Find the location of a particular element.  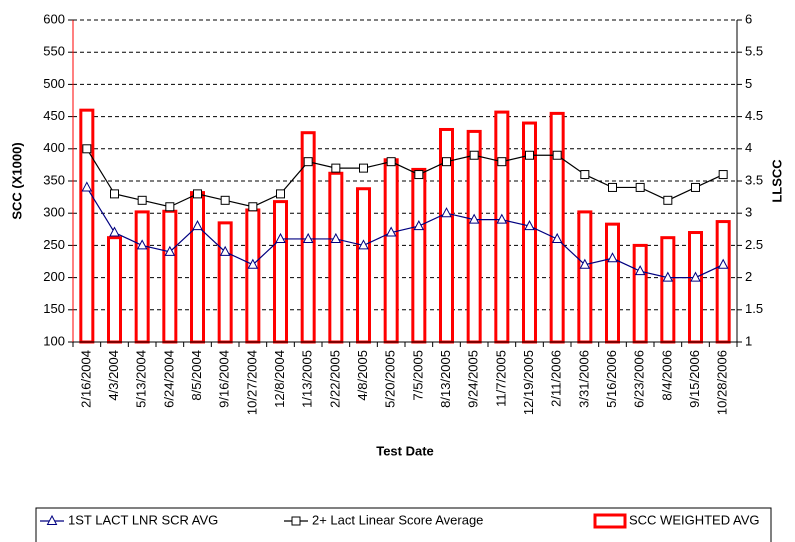

x-axis-title: Test Date is located at coordinates (405, 450).